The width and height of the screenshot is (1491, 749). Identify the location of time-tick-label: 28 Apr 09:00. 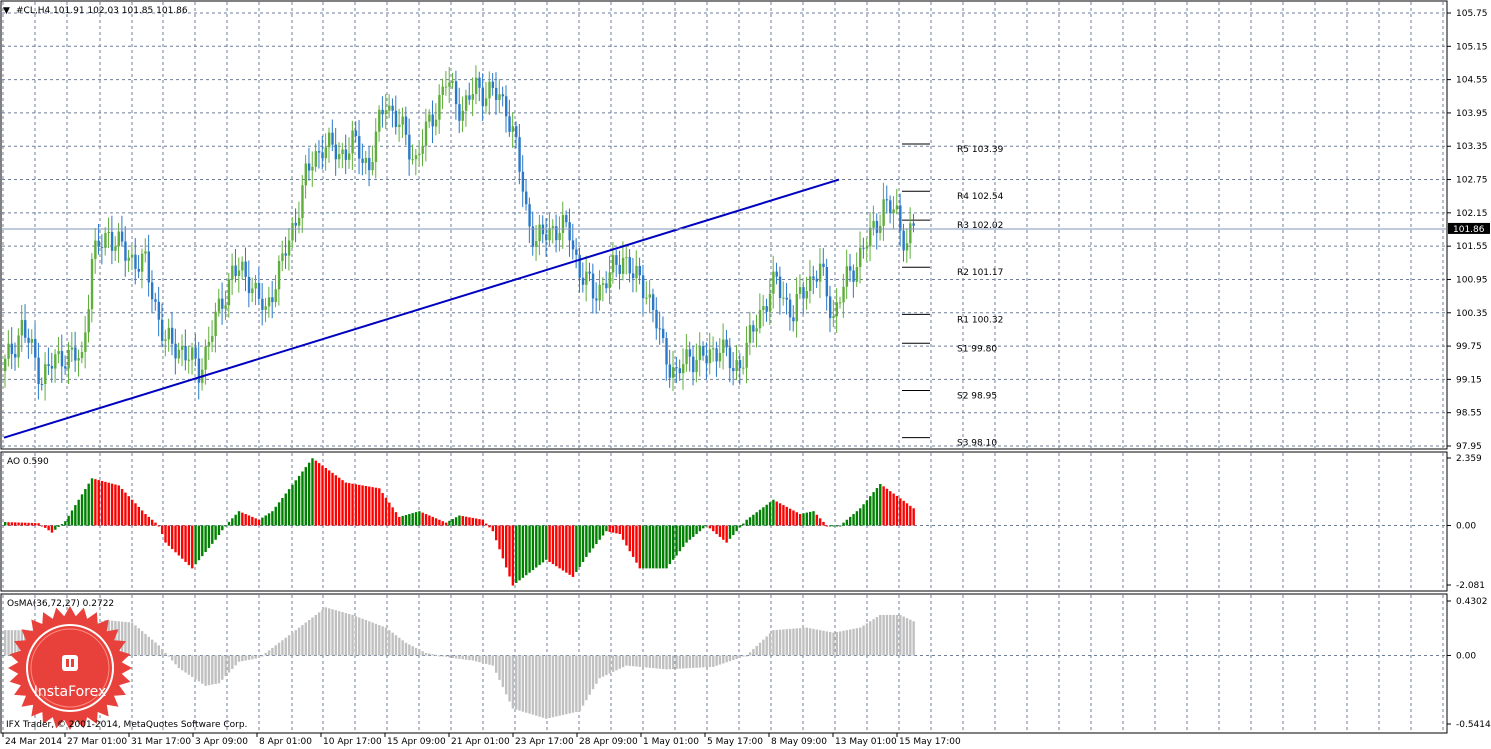
(608, 742).